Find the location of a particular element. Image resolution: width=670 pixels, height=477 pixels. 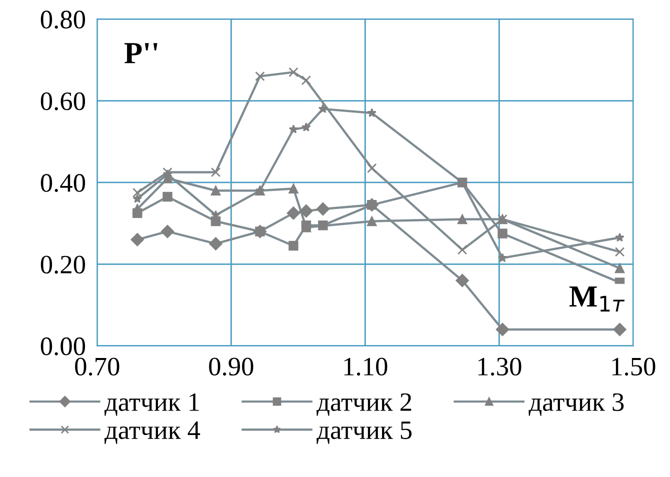

x-tick-label: 1.50 is located at coordinates (634, 367).